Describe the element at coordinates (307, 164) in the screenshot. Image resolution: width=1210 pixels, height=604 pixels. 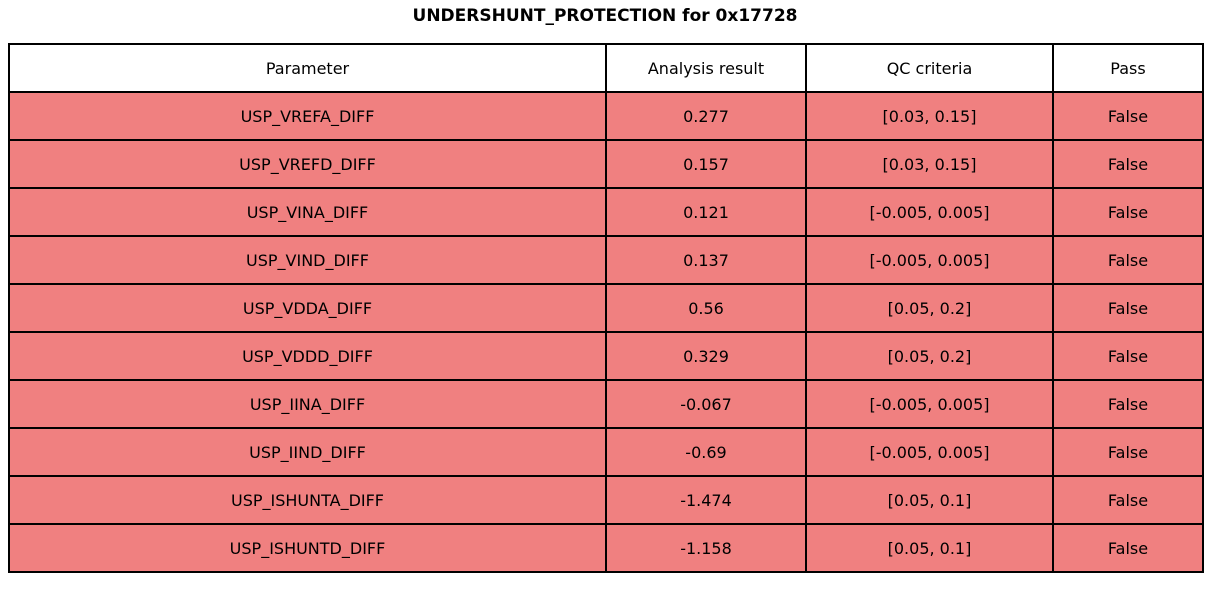
I see `parameter-cell: USP_VREFD_DIFF` at that location.